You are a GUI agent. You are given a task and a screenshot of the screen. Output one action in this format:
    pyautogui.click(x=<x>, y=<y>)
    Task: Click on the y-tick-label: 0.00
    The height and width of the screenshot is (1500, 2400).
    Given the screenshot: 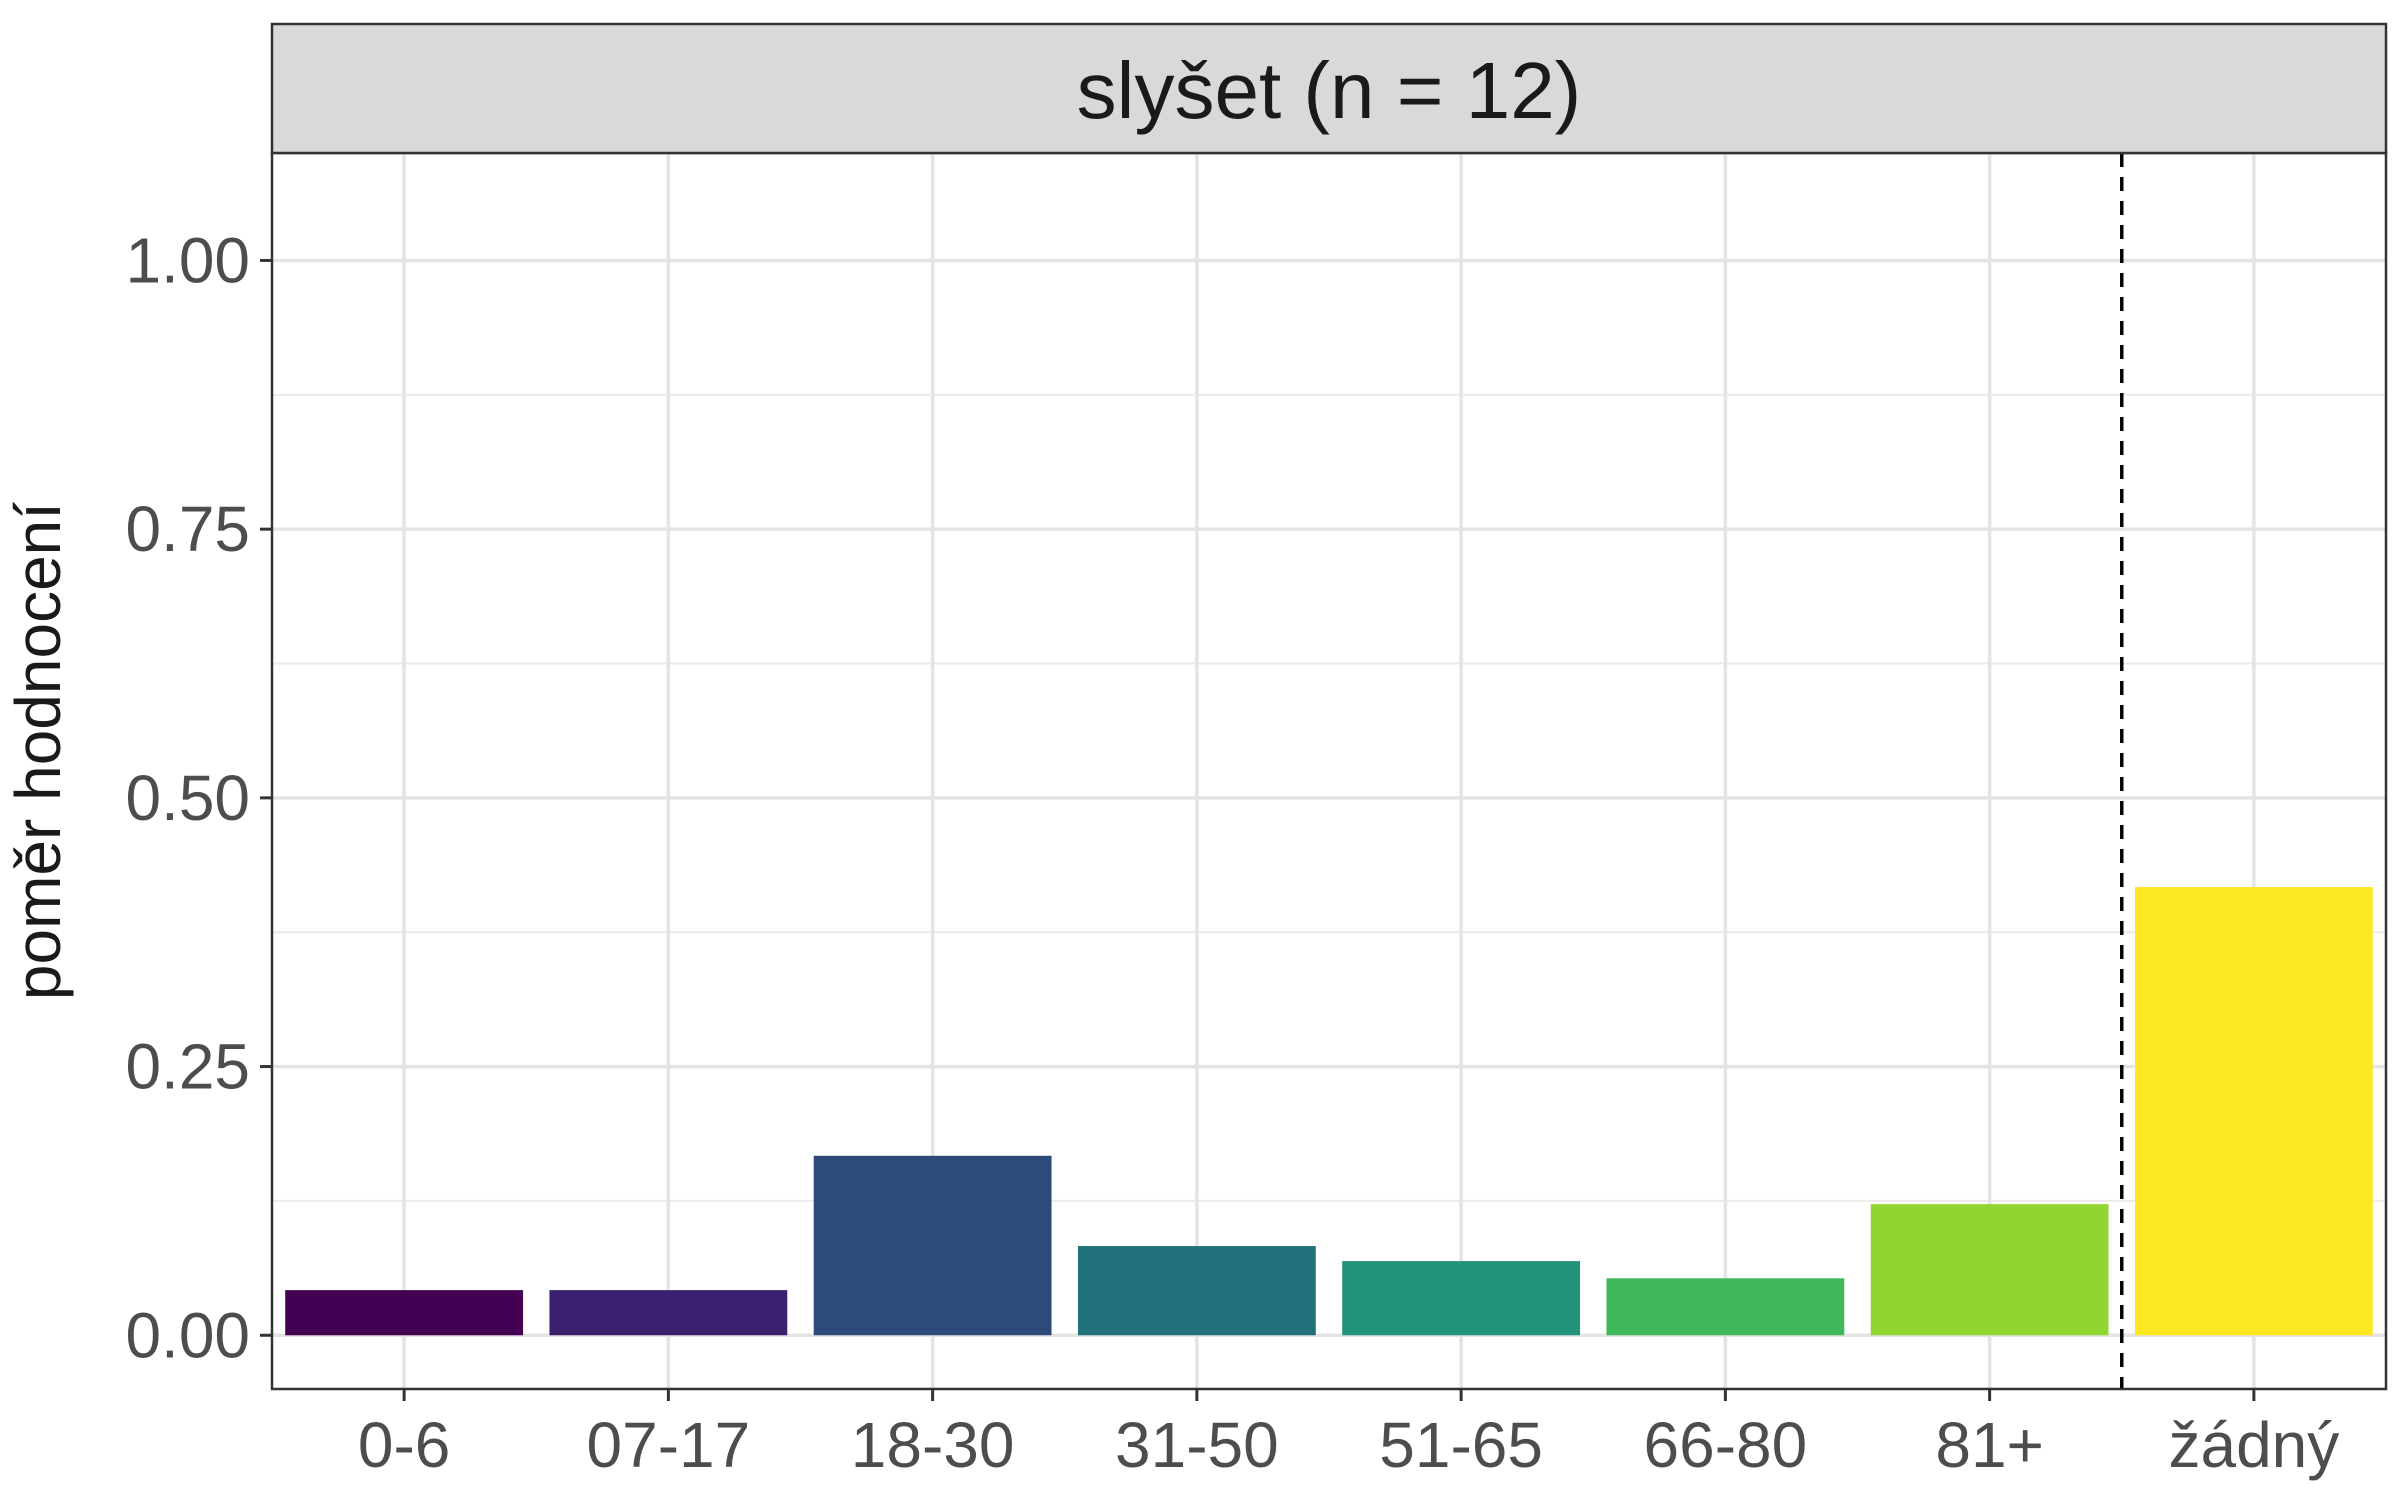 What is the action you would take?
    pyautogui.click(x=187, y=1335)
    